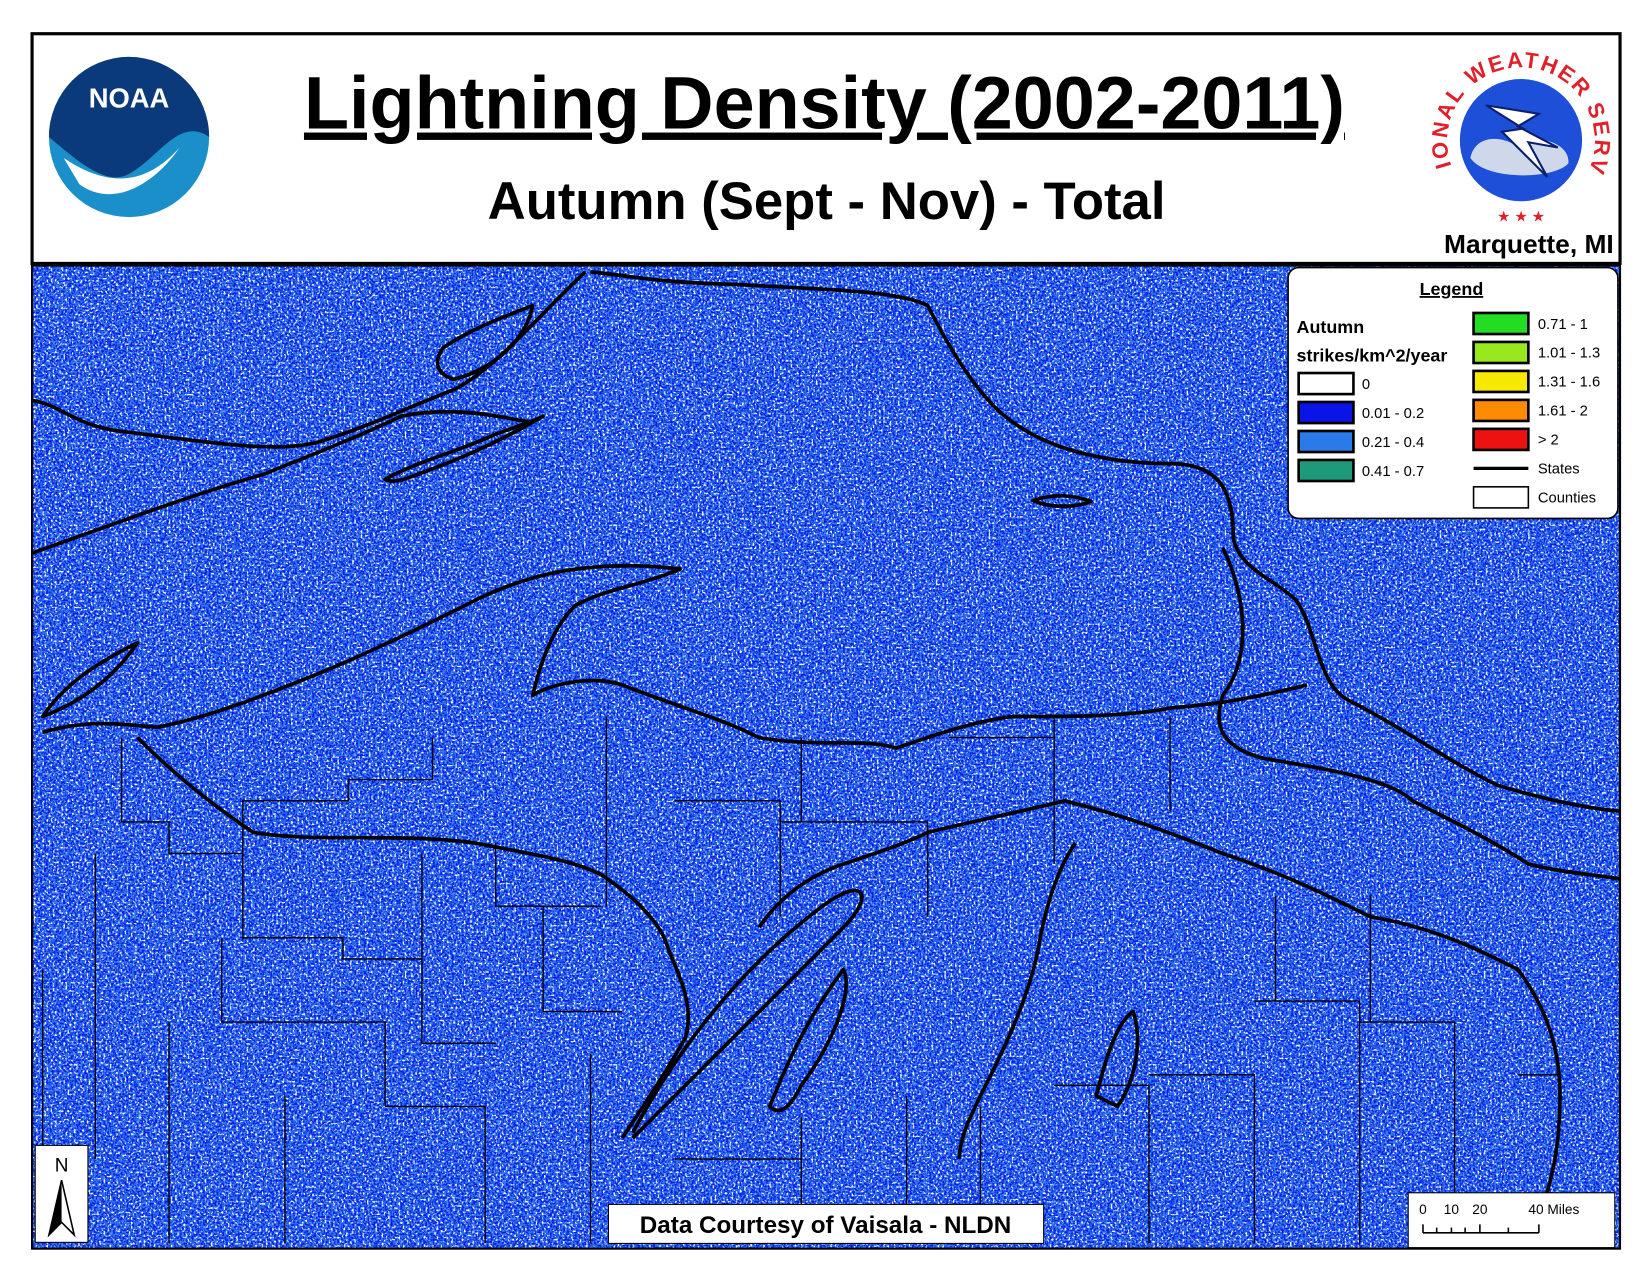 Image resolution: width=1650 pixels, height=1275 pixels. I want to click on data-credit: Data Courtesy of Vaisala - NLDN, so click(825, 1225).